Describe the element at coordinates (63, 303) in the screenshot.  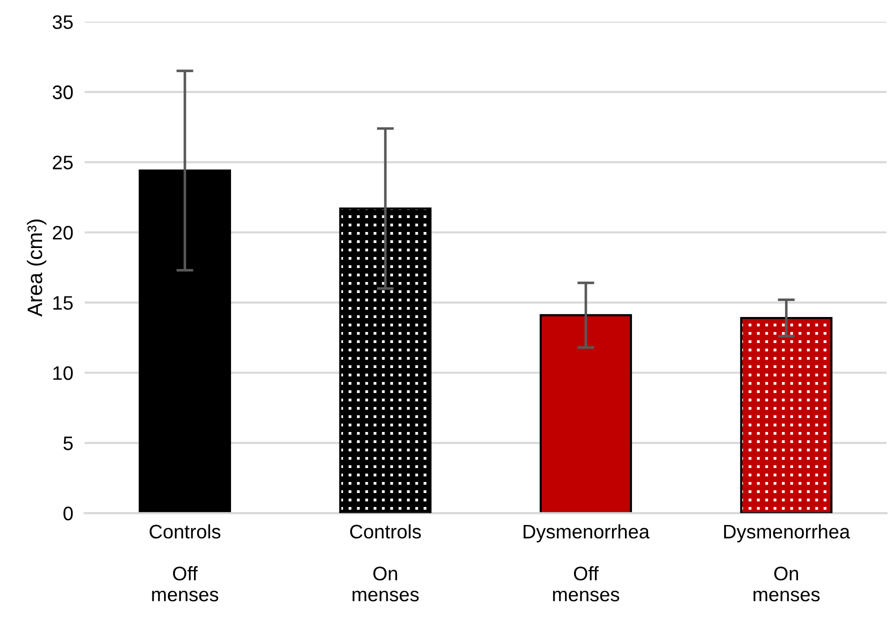
I see `y-tick-label: 15` at that location.